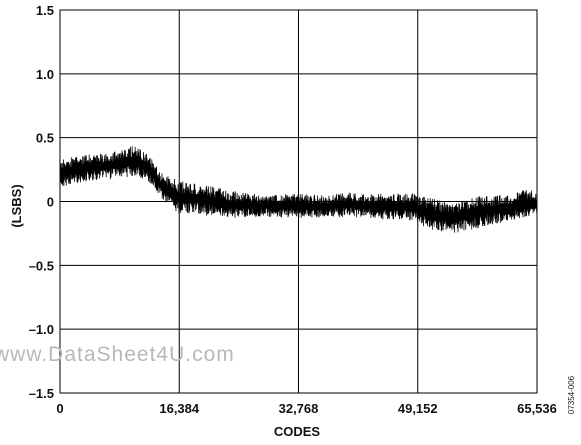 This screenshot has width=581, height=445. I want to click on x-tick-labels: 0 16,384 32,768 49,152 65,536, so click(306, 408).